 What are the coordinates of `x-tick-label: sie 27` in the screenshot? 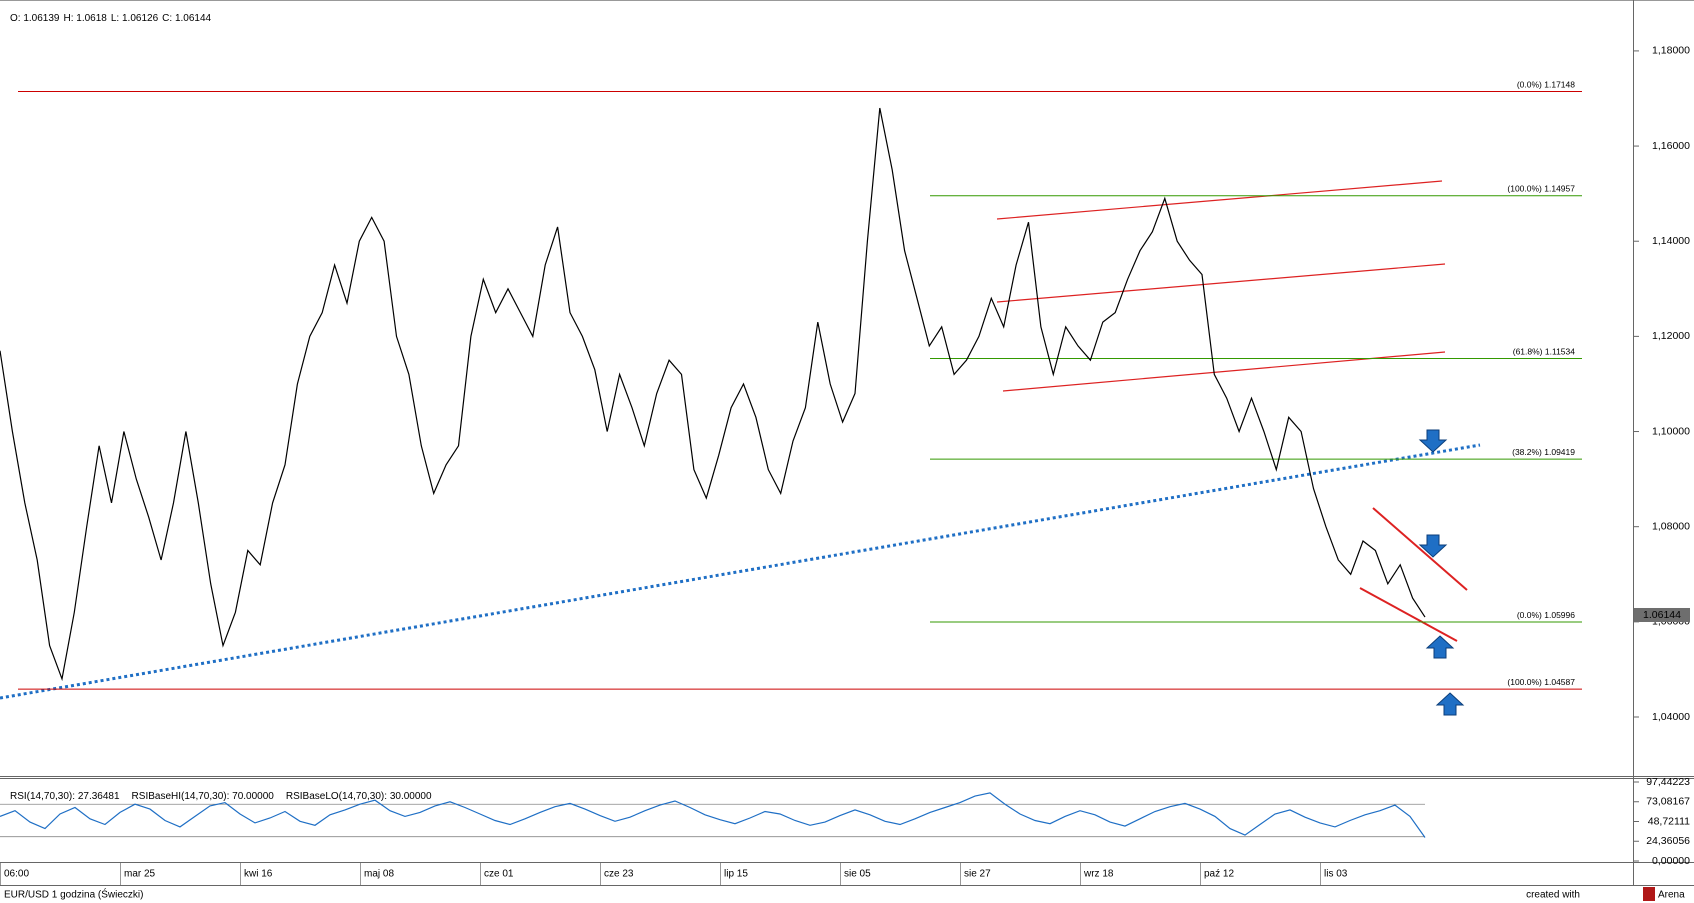 It's located at (977, 874).